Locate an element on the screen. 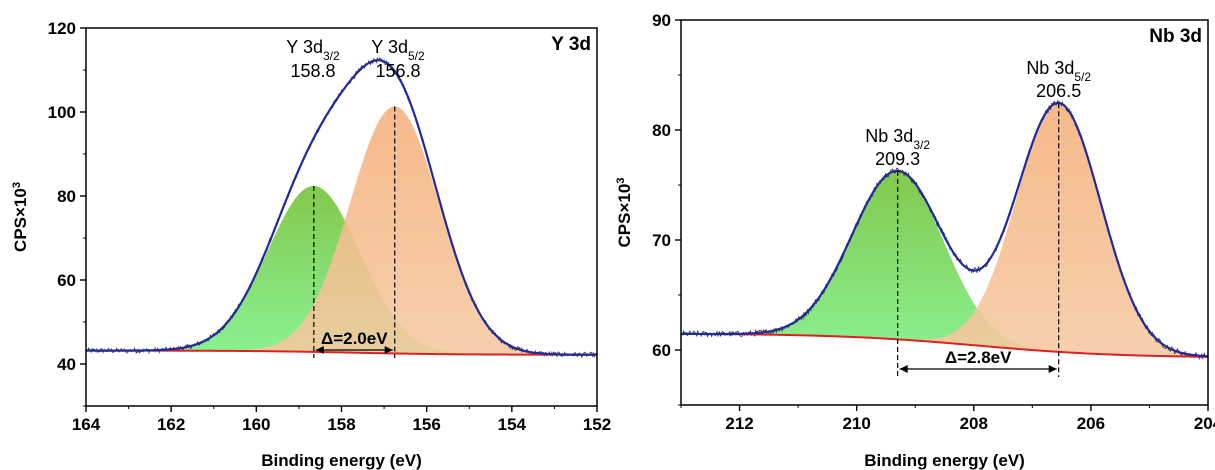 This screenshot has width=1215, height=470. nb3d-x-tick-label: 206 is located at coordinates (1091, 423).